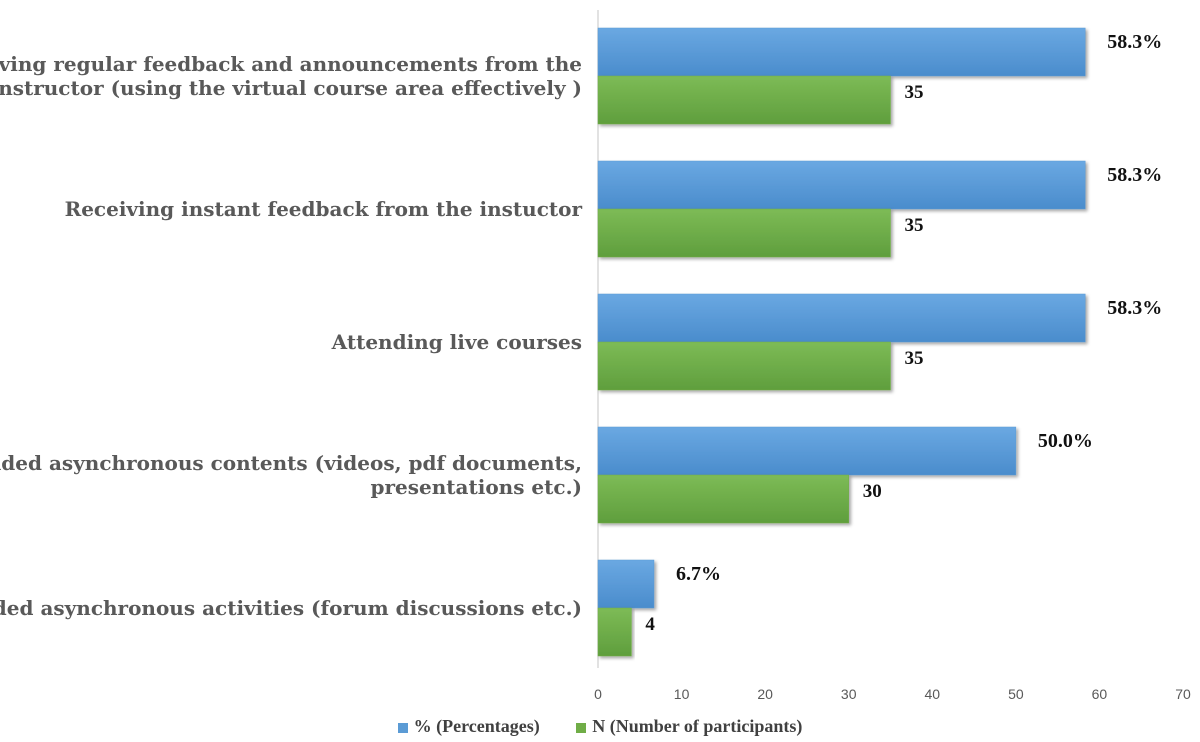 Image resolution: width=1200 pixels, height=742 pixels. What do you see at coordinates (581, 727) in the screenshot?
I see `legend-swatch-participants` at bounding box center [581, 727].